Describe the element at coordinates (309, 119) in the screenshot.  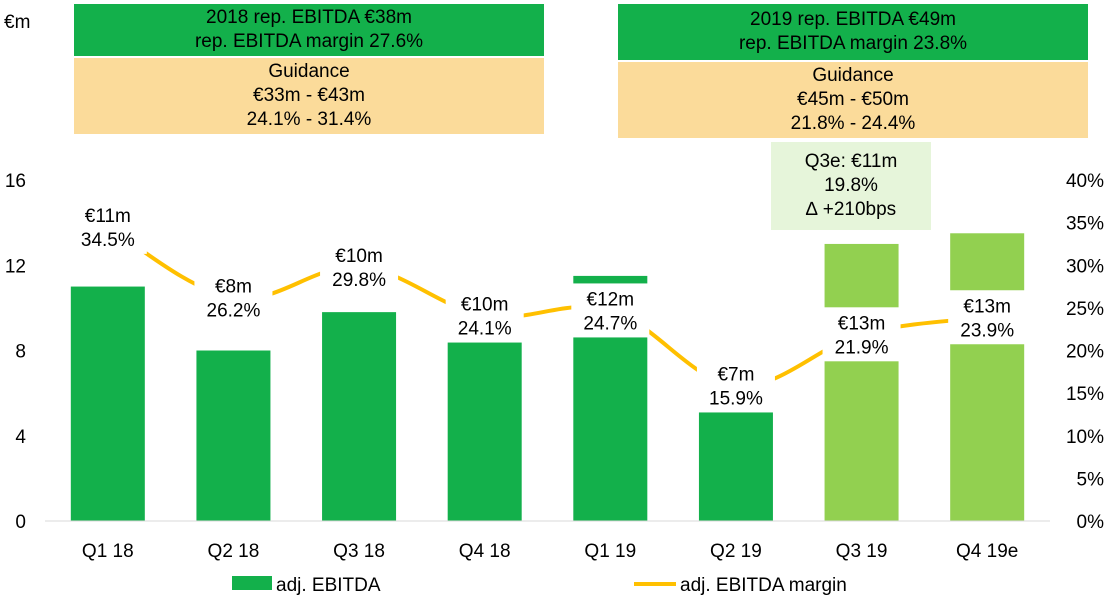
I see `guidance-2018-margin: 24.1% - 31.4%` at that location.